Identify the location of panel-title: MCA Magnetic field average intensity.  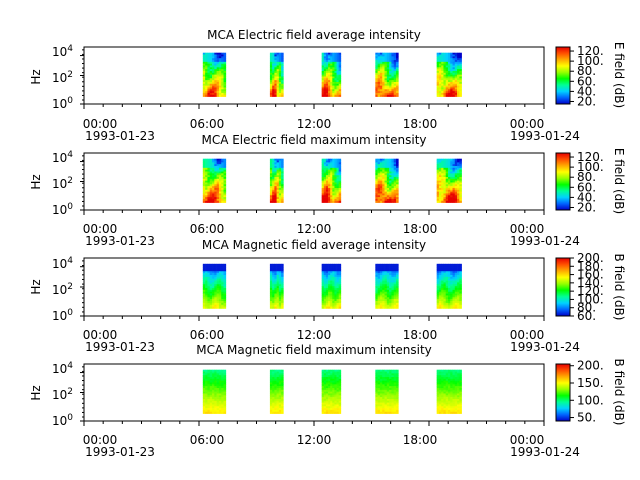
(314, 245).